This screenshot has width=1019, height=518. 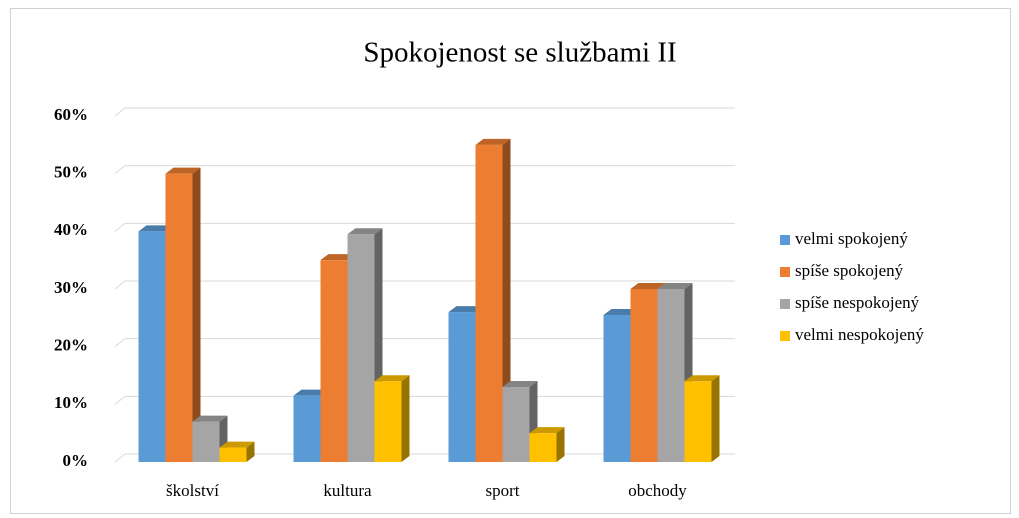 What do you see at coordinates (71, 345) in the screenshot?
I see `y-tick-label: 20%` at bounding box center [71, 345].